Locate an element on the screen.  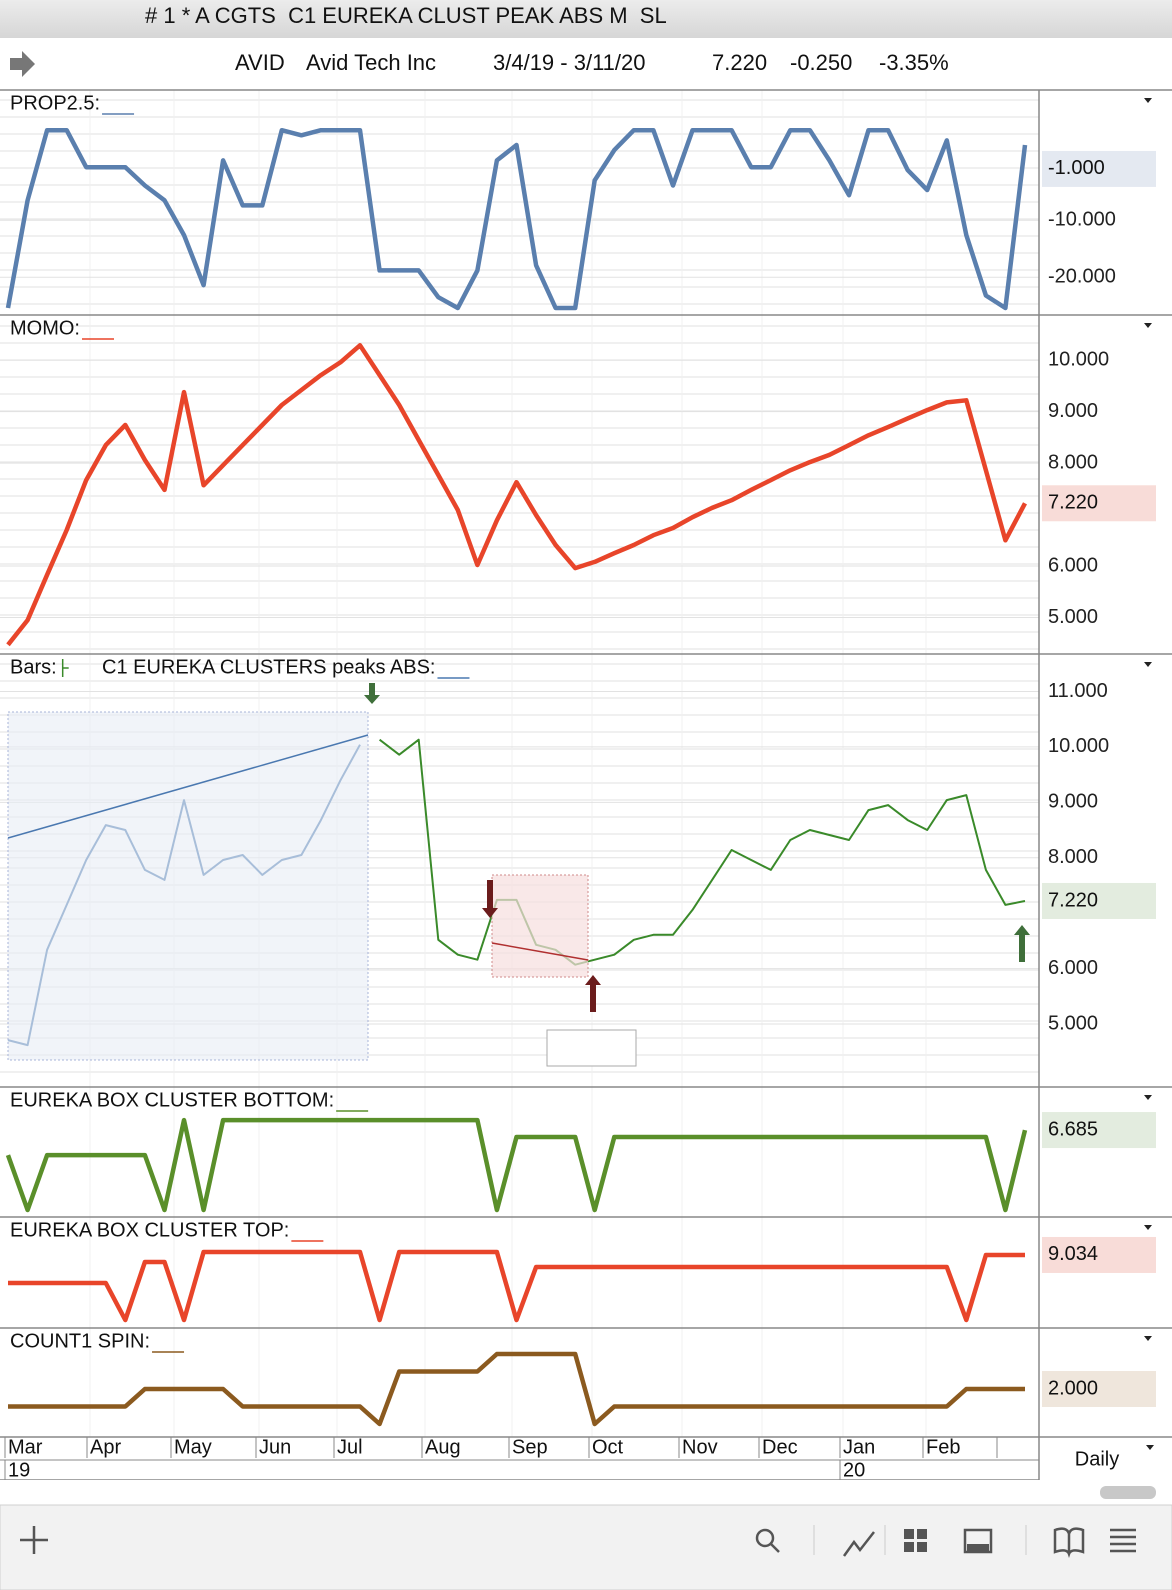
last-value-label: 2.000 is located at coordinates (1073, 1388).